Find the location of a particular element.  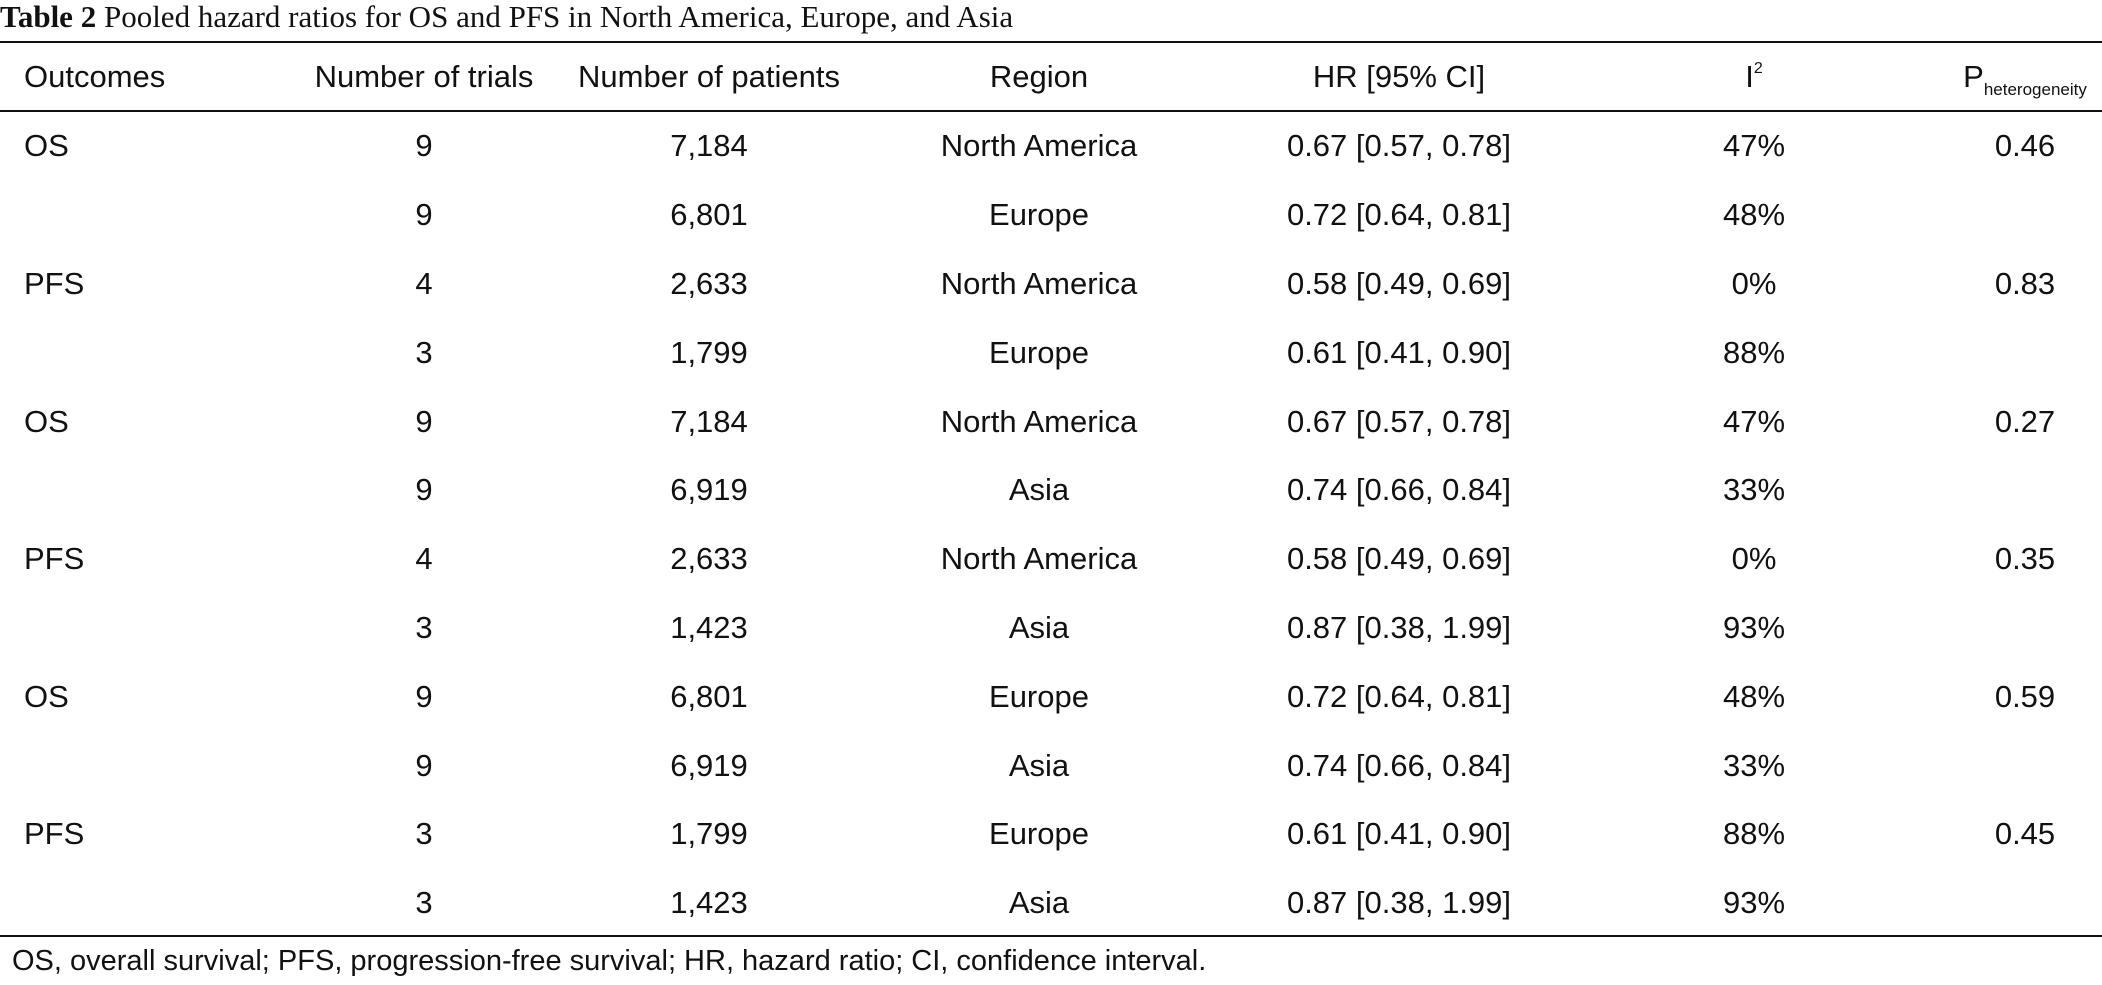

header-rule is located at coordinates (1051, 111).